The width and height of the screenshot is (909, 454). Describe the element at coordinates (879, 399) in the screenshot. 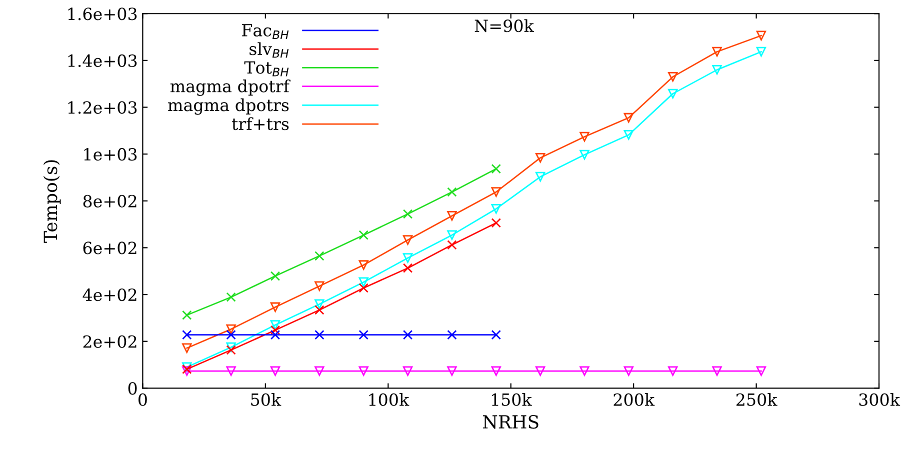

I see `x-tick-label: 300k` at that location.